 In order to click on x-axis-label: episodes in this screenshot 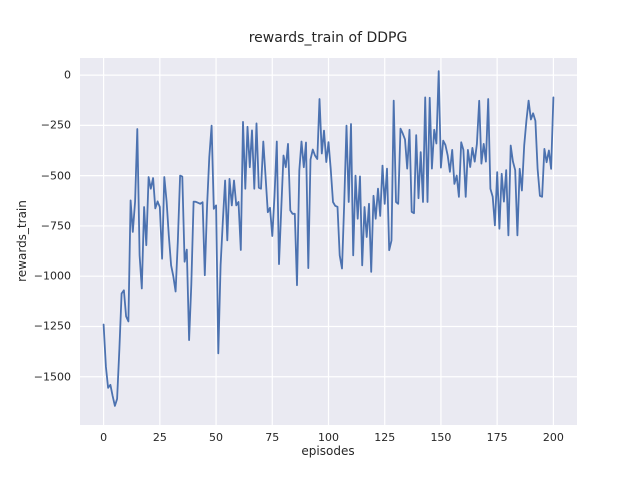, I will do `click(328, 451)`.